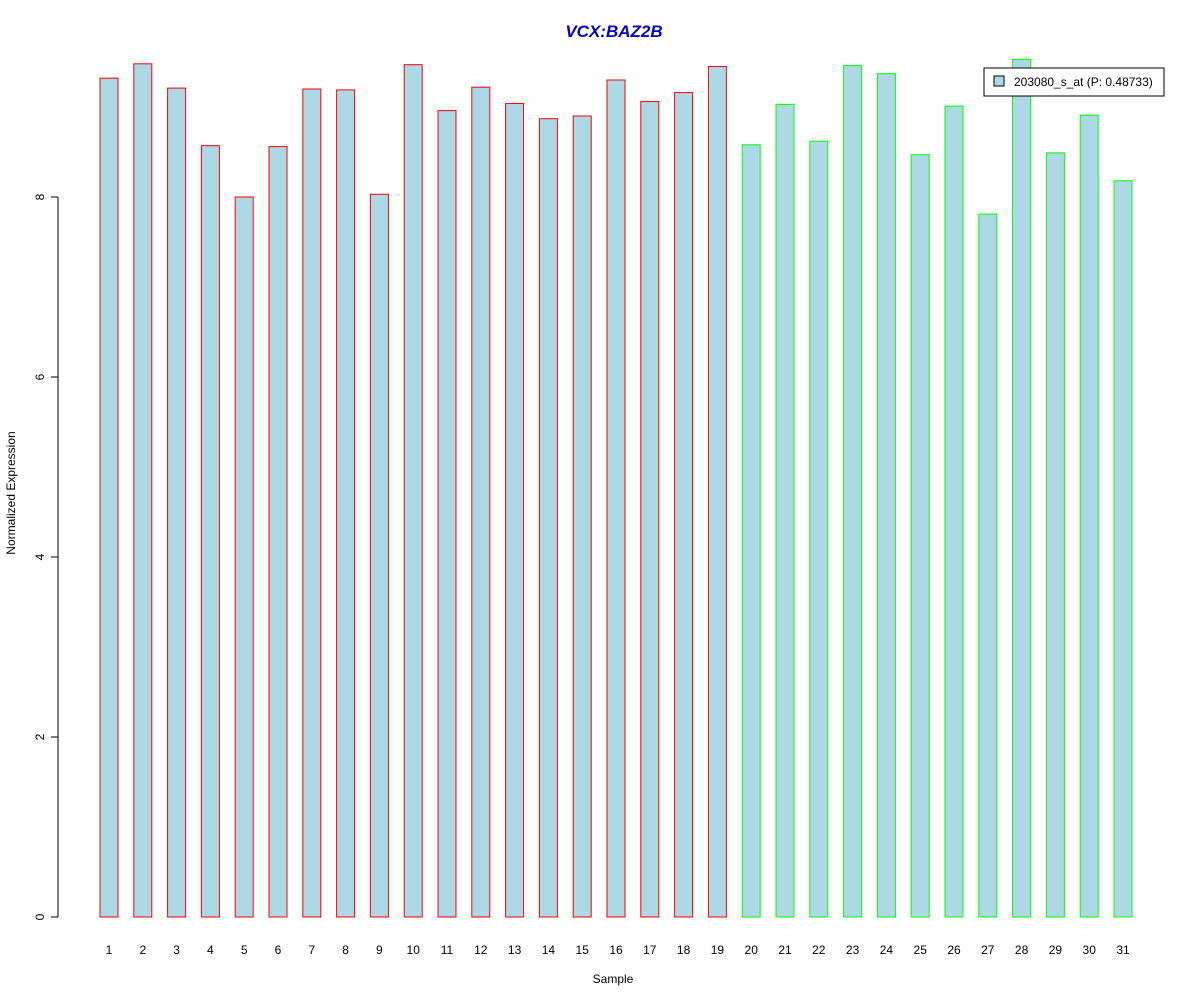  What do you see at coordinates (650, 950) in the screenshot?
I see `x-tick-label: 17` at bounding box center [650, 950].